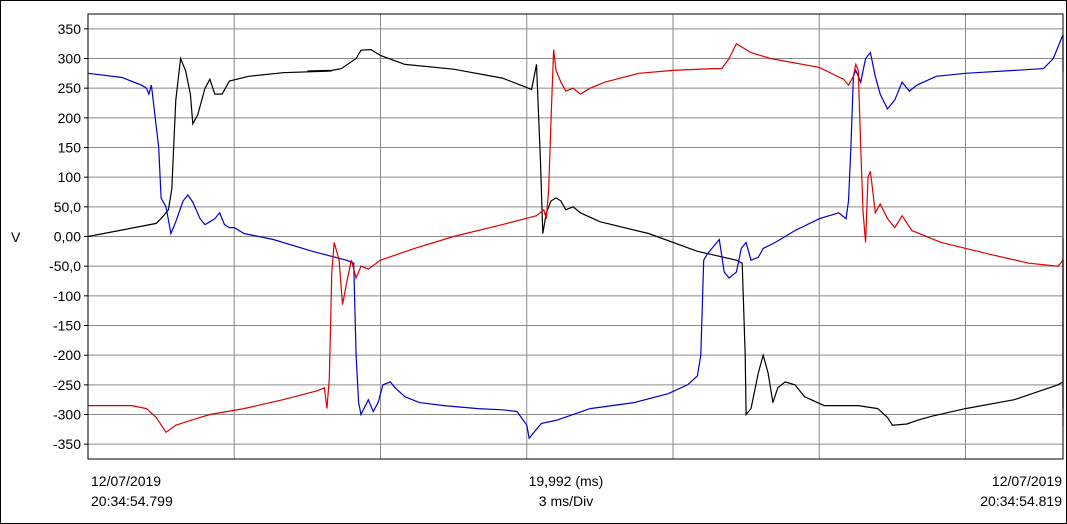 Image resolution: width=1067 pixels, height=524 pixels. Describe the element at coordinates (65, 266) in the screenshot. I see `y-tick-label: -50,0` at that location.